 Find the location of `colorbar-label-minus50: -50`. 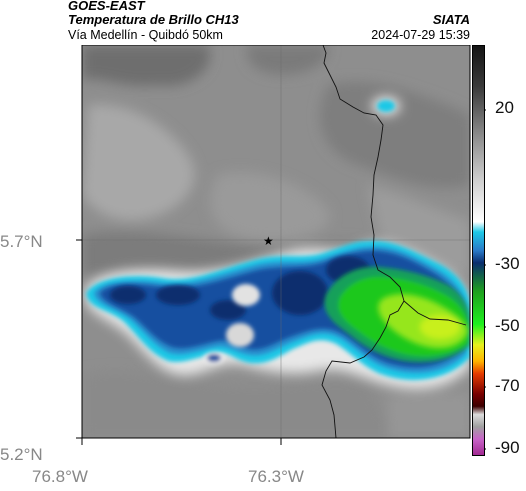

colorbar-label-minus50: -50 is located at coordinates (507, 325).